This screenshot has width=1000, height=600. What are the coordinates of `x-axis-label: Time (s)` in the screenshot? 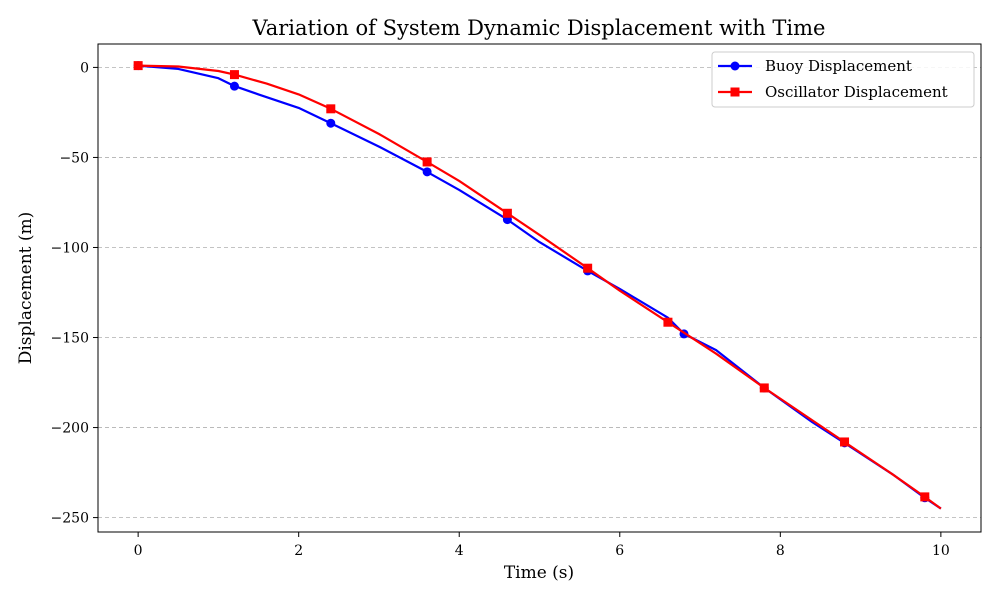 It's located at (539, 573).